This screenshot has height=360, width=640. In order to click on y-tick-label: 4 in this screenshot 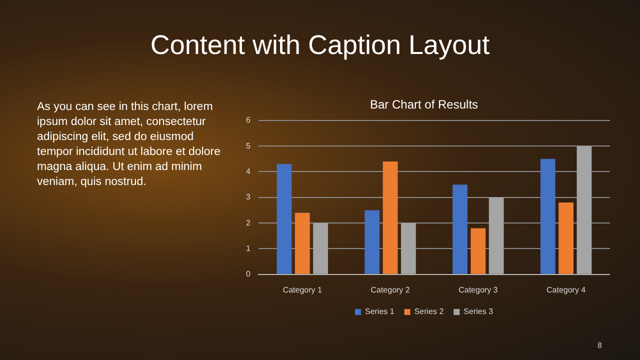, I will do `click(248, 171)`.